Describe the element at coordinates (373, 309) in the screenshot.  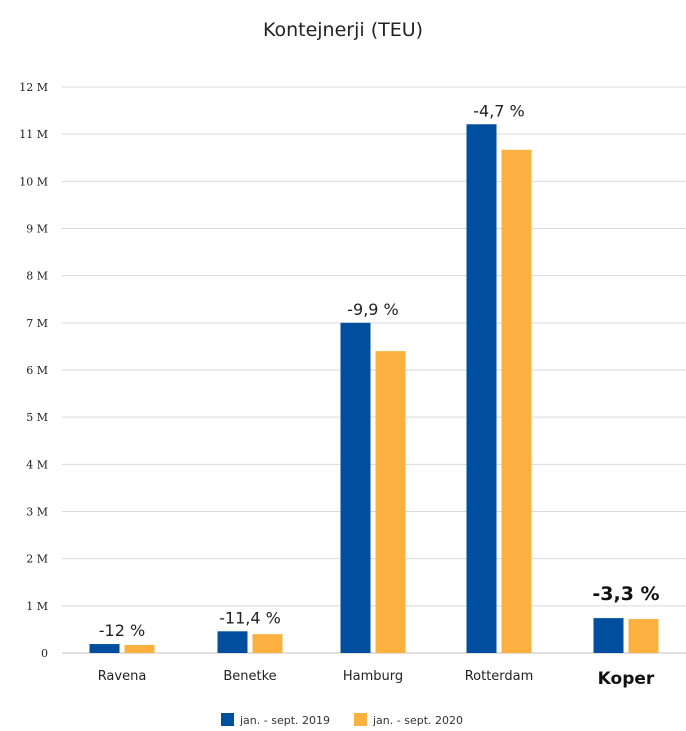
I see `change-label: -9,9 %` at that location.